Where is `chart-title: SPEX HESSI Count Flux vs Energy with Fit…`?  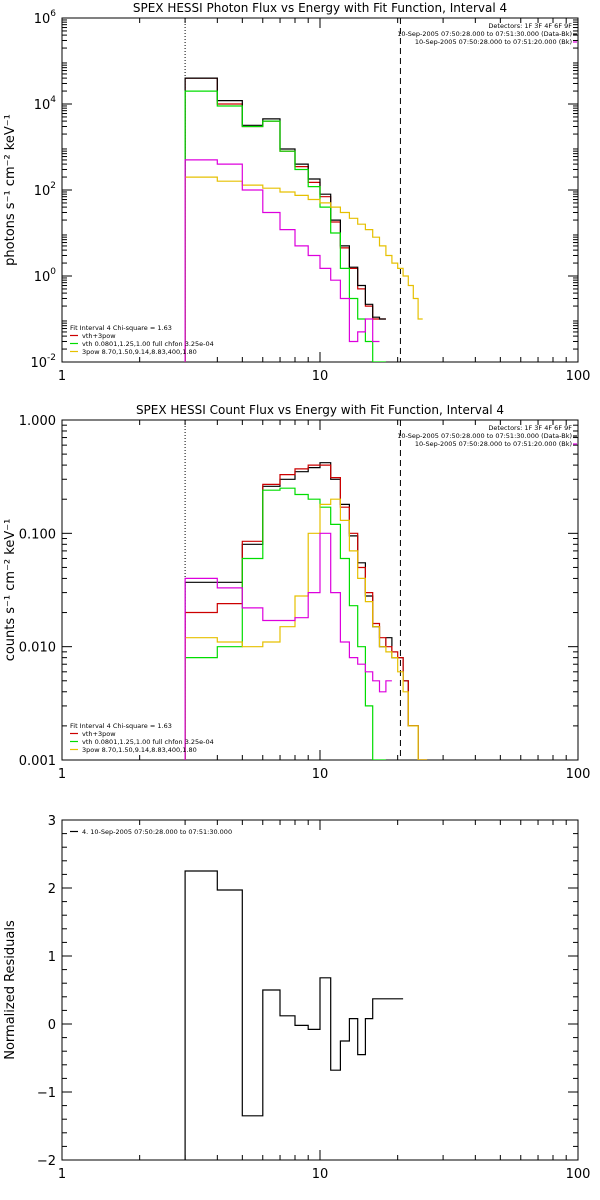
chart-title: SPEX HESSI Count Flux vs Energy with Fit… is located at coordinates (320, 410).